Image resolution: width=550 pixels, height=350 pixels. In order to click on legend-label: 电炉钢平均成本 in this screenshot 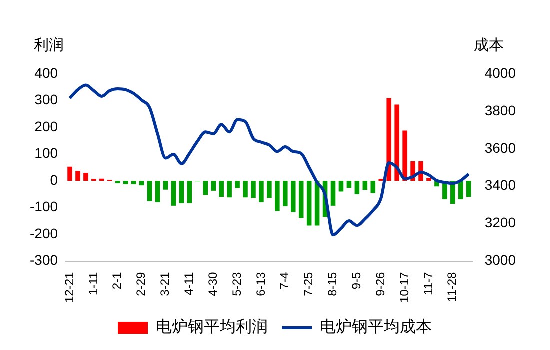, I will do `click(376, 326)`.